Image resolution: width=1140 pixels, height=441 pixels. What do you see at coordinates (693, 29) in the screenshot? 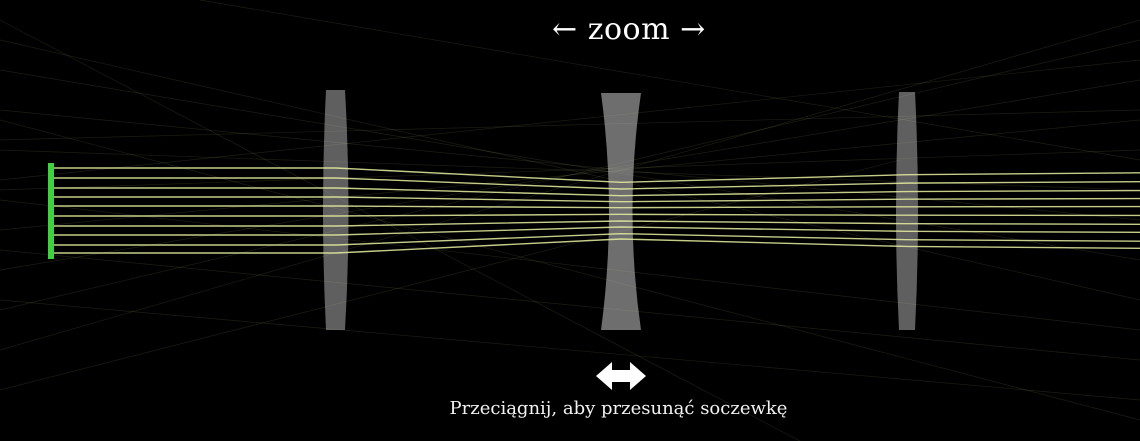
I see `right-arrow-icon: →` at bounding box center [693, 29].